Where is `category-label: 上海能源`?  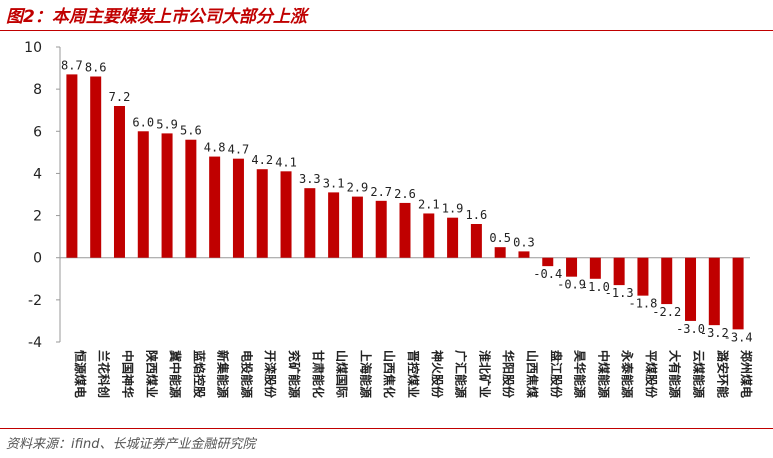 category-label: 上海能源 is located at coordinates (365, 374).